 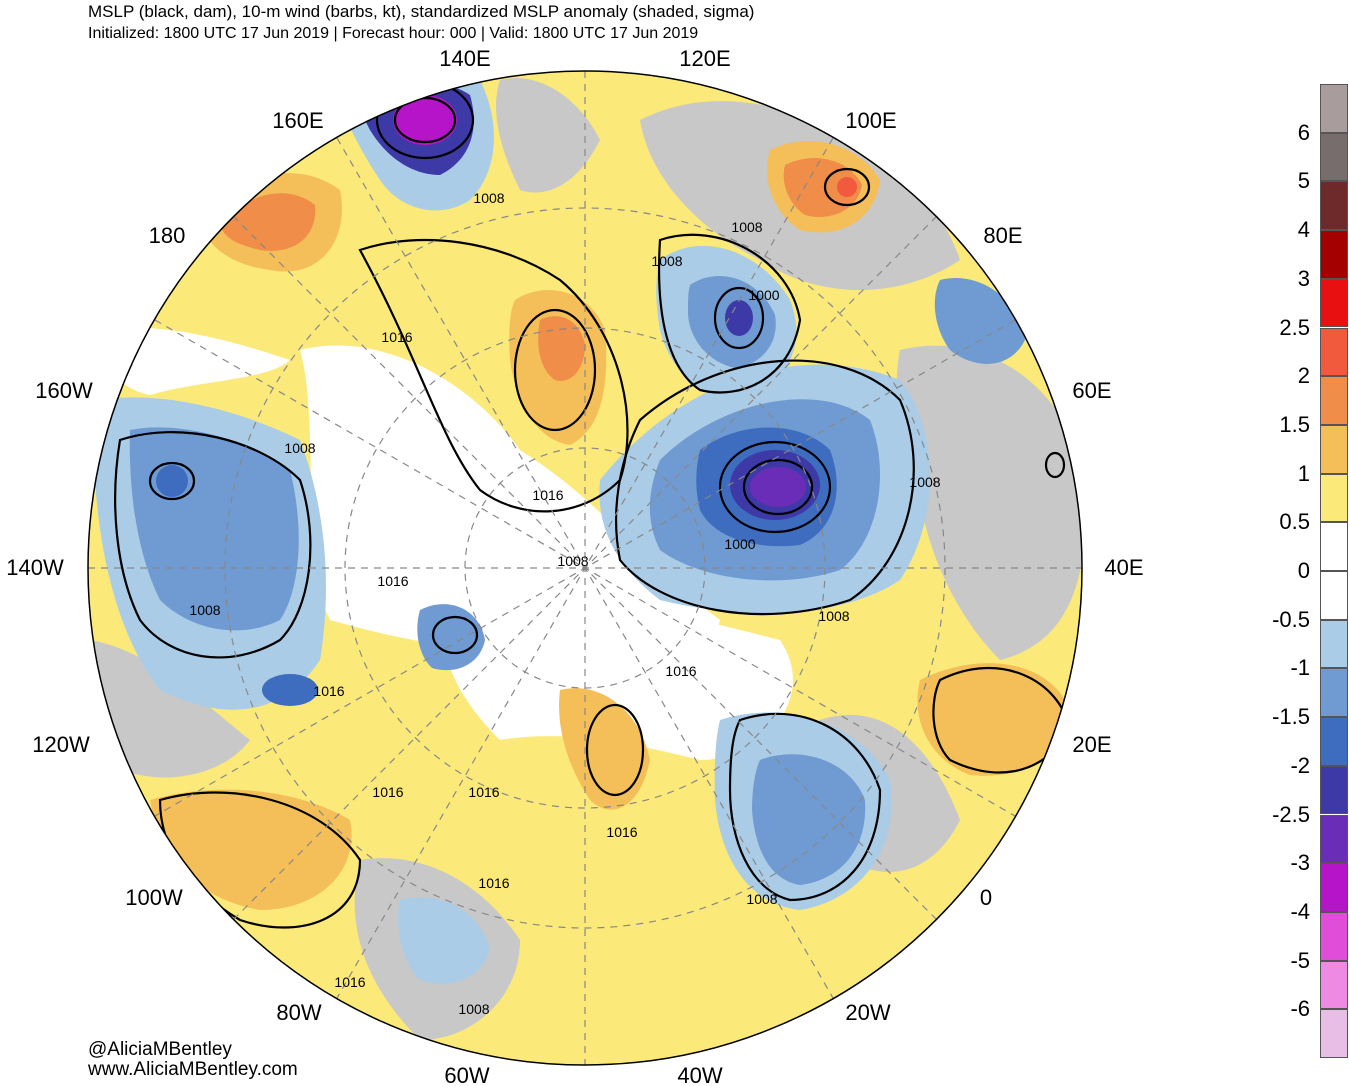 I want to click on longitude-label: 120W, so click(x=61, y=744).